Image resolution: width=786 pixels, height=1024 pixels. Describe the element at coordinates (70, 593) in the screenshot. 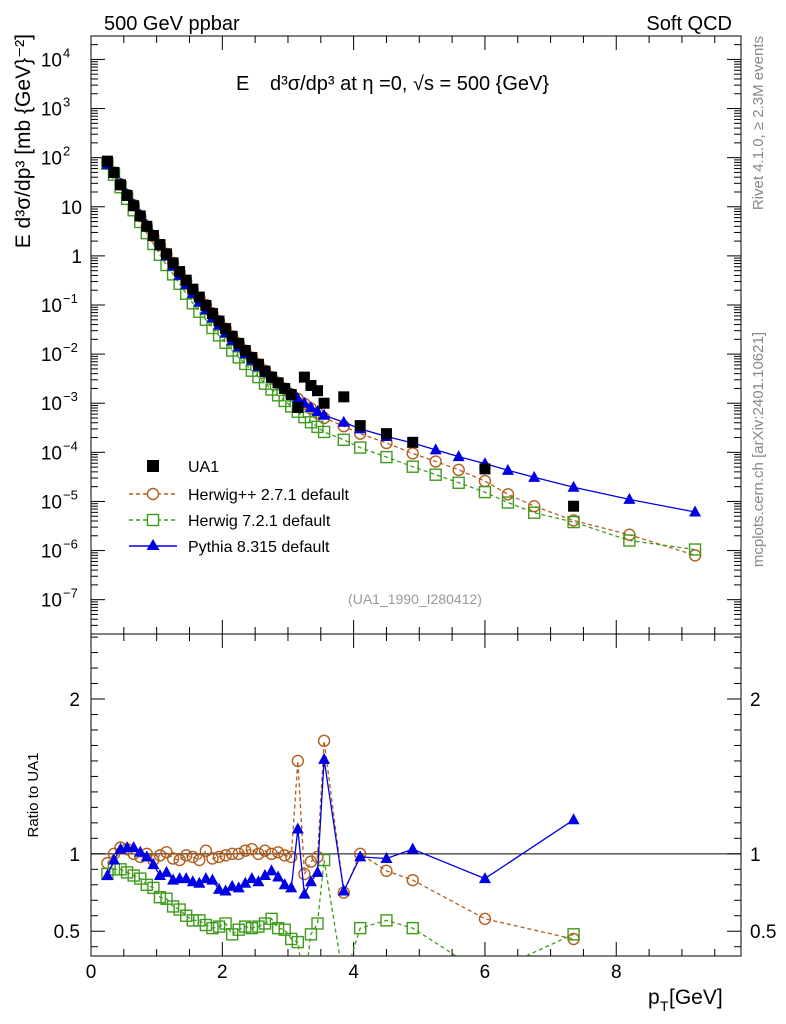

I see `main-y-tick-exponent: −7` at that location.